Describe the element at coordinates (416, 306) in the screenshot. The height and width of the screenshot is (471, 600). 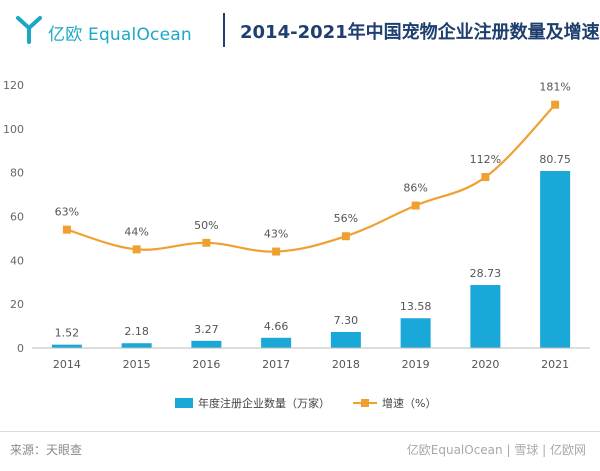
I see `bar-data-label: 13.58` at that location.